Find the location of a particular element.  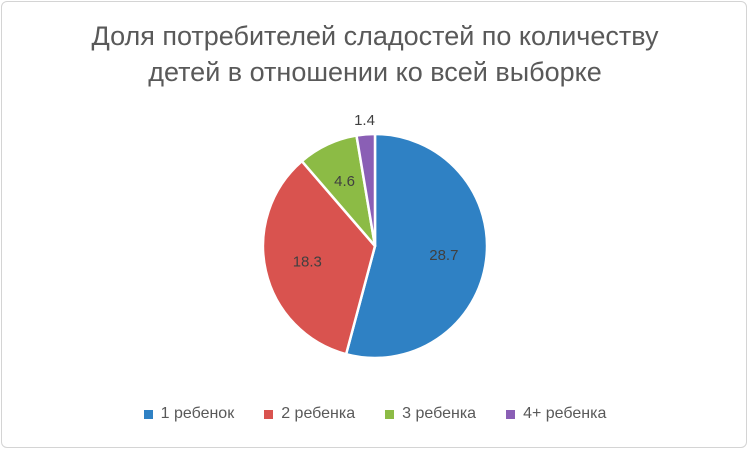

legend-label-1: 1 ребенок is located at coordinates (197, 413).